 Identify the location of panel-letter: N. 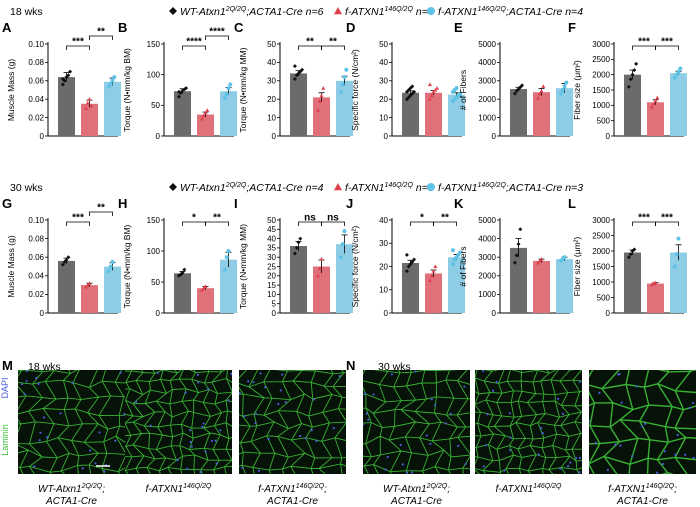
(350, 365).